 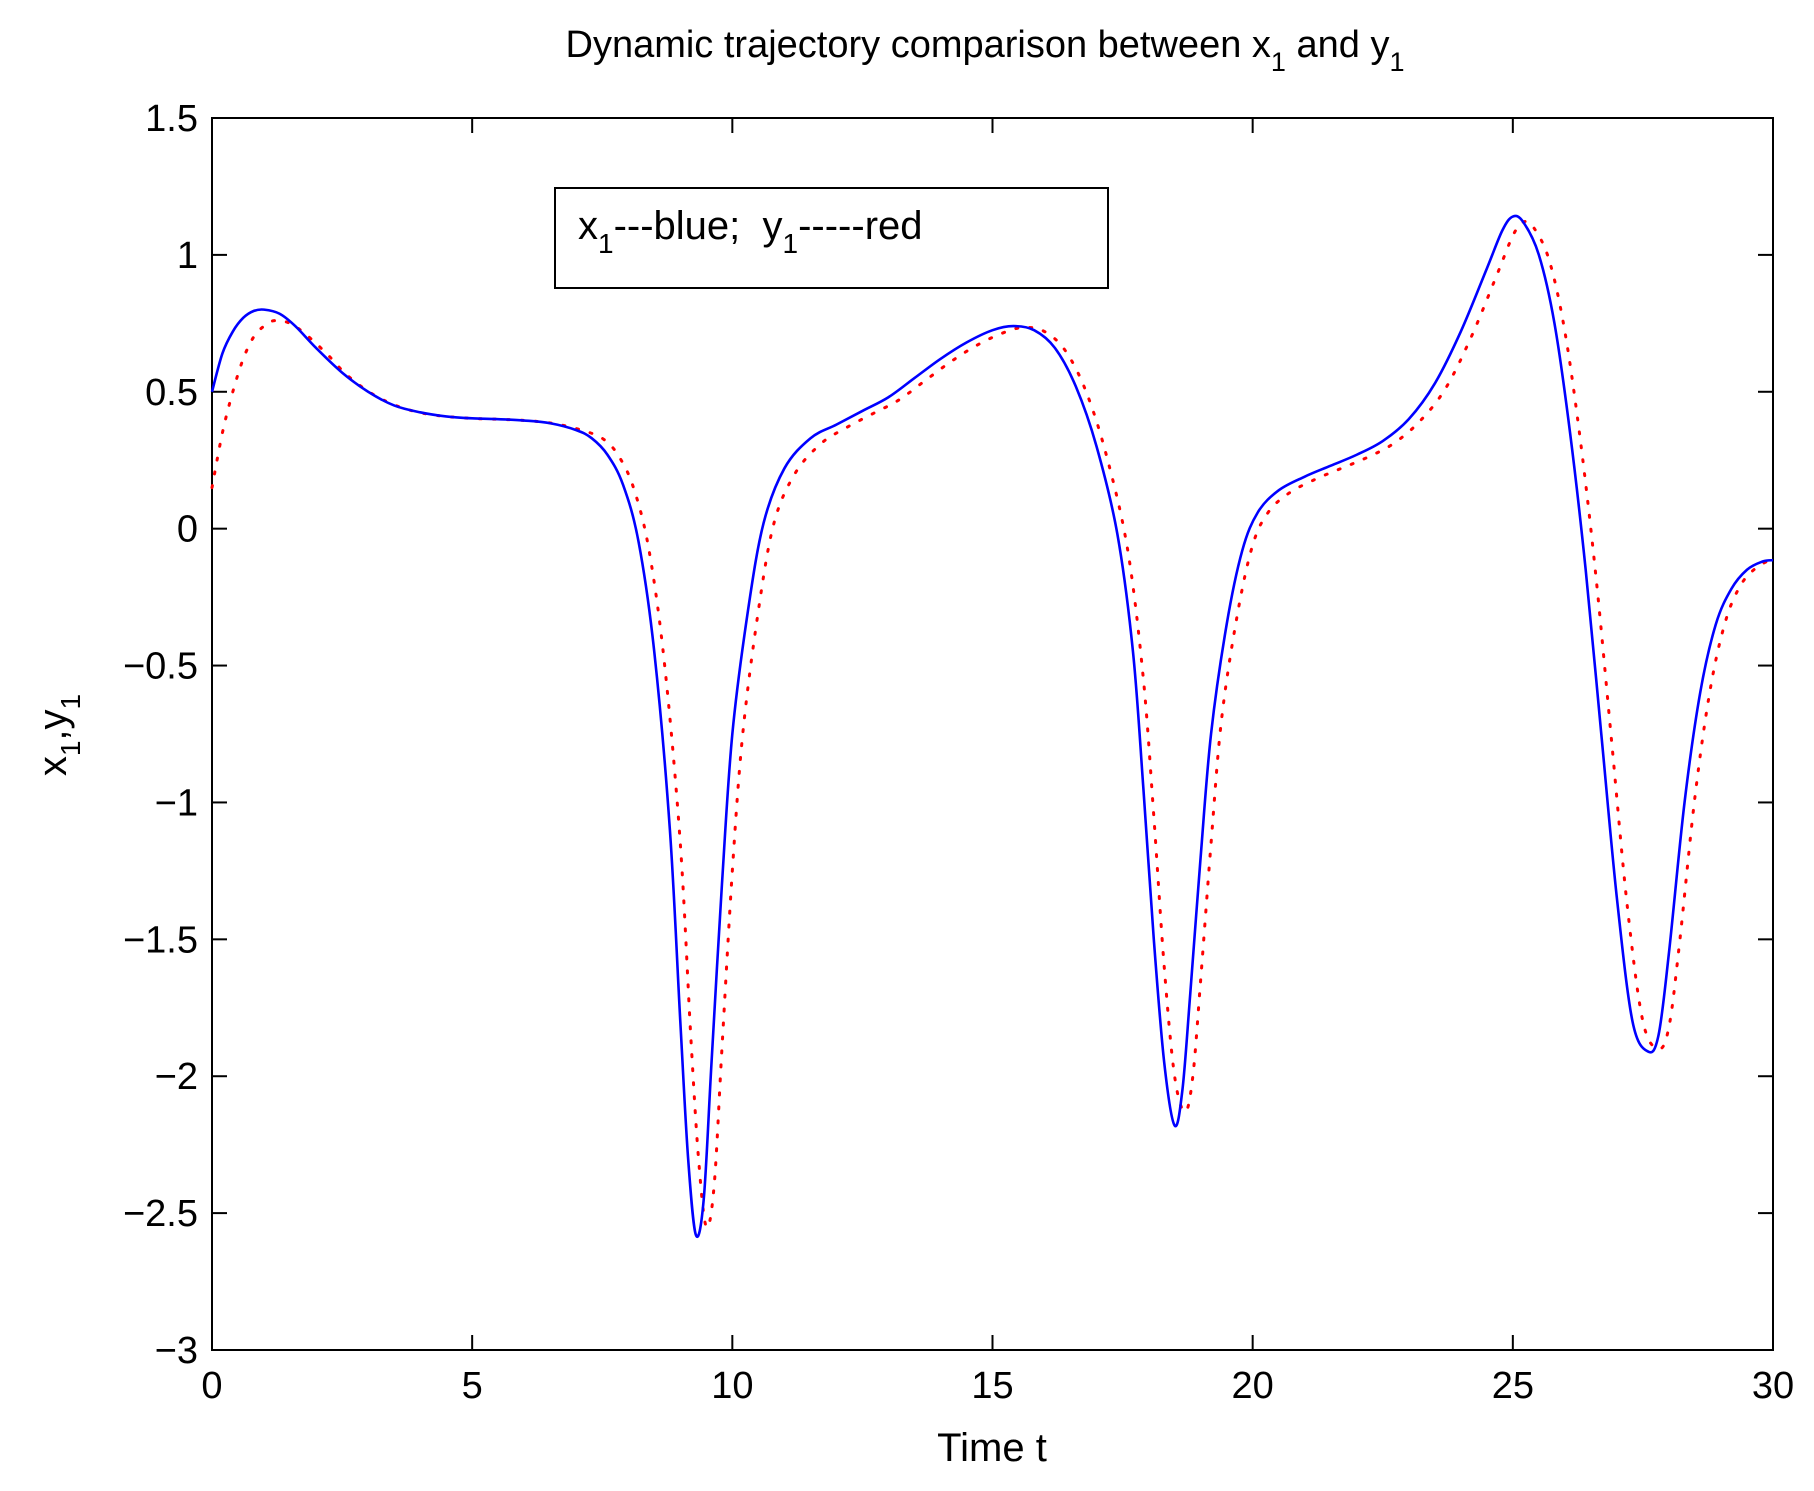 What do you see at coordinates (750, 231) in the screenshot?
I see `legend-entry: x1---blue; y1-----red` at bounding box center [750, 231].